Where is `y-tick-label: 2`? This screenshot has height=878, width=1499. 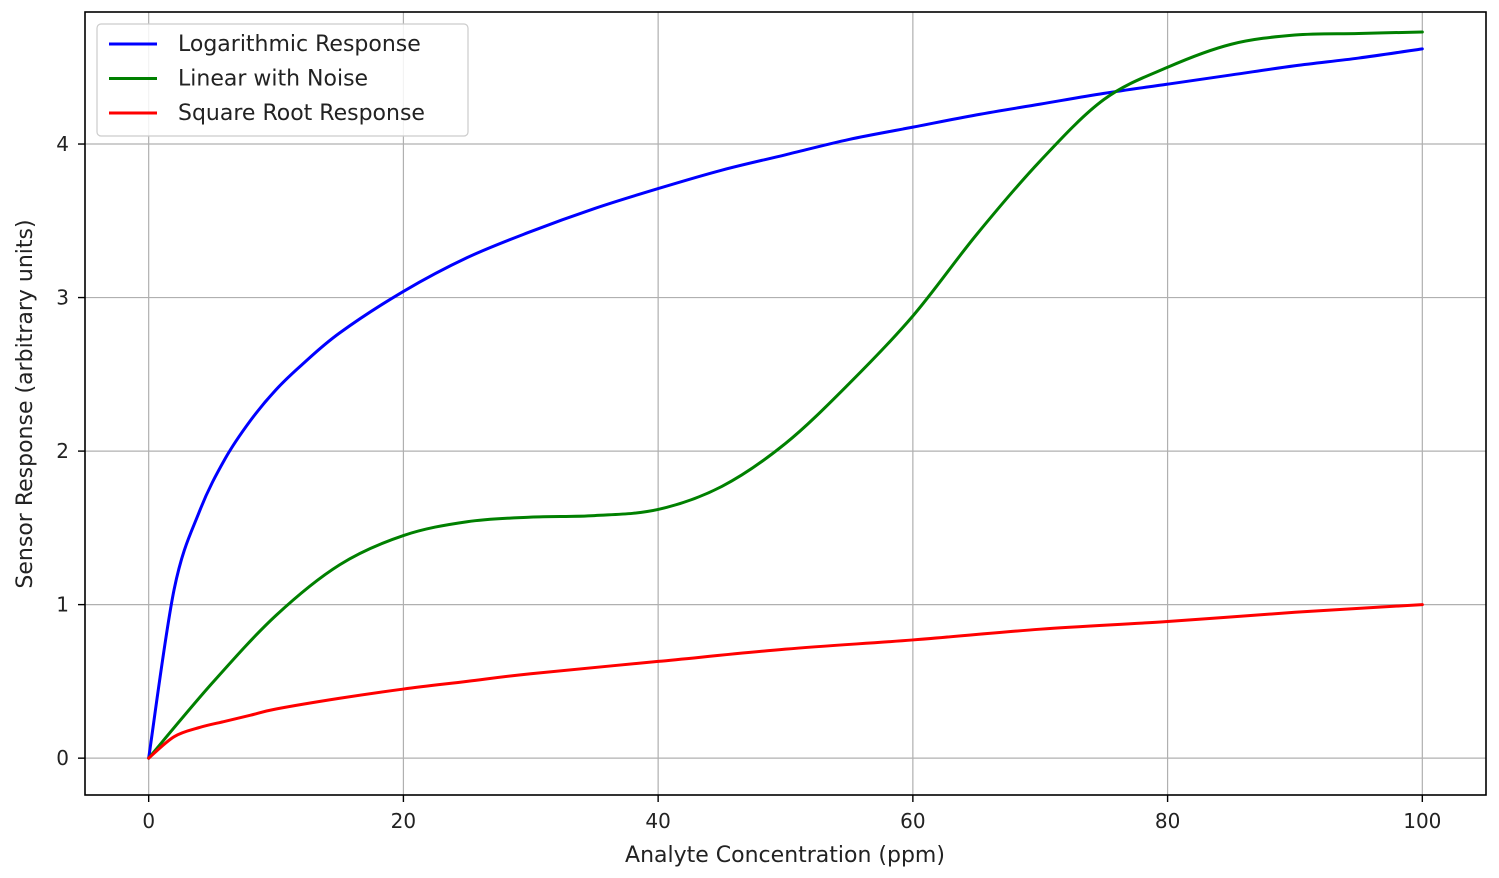
y-tick-label: 2 is located at coordinates (62, 451).